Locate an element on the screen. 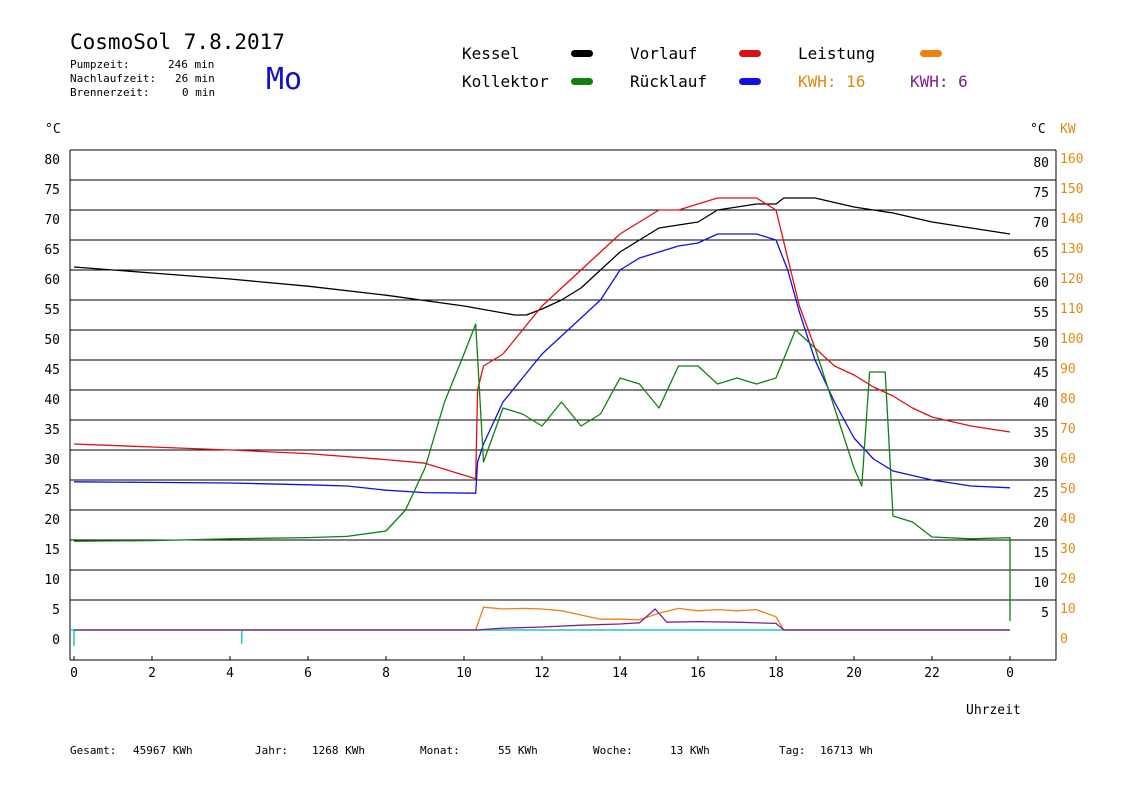 The width and height of the screenshot is (1148, 812). y-tick-power: 120 is located at coordinates (1071, 279).